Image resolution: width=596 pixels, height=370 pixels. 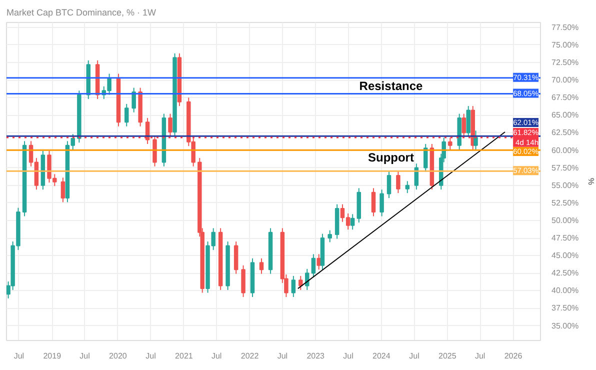 I want to click on x-tick-label: 2024, so click(x=381, y=356).